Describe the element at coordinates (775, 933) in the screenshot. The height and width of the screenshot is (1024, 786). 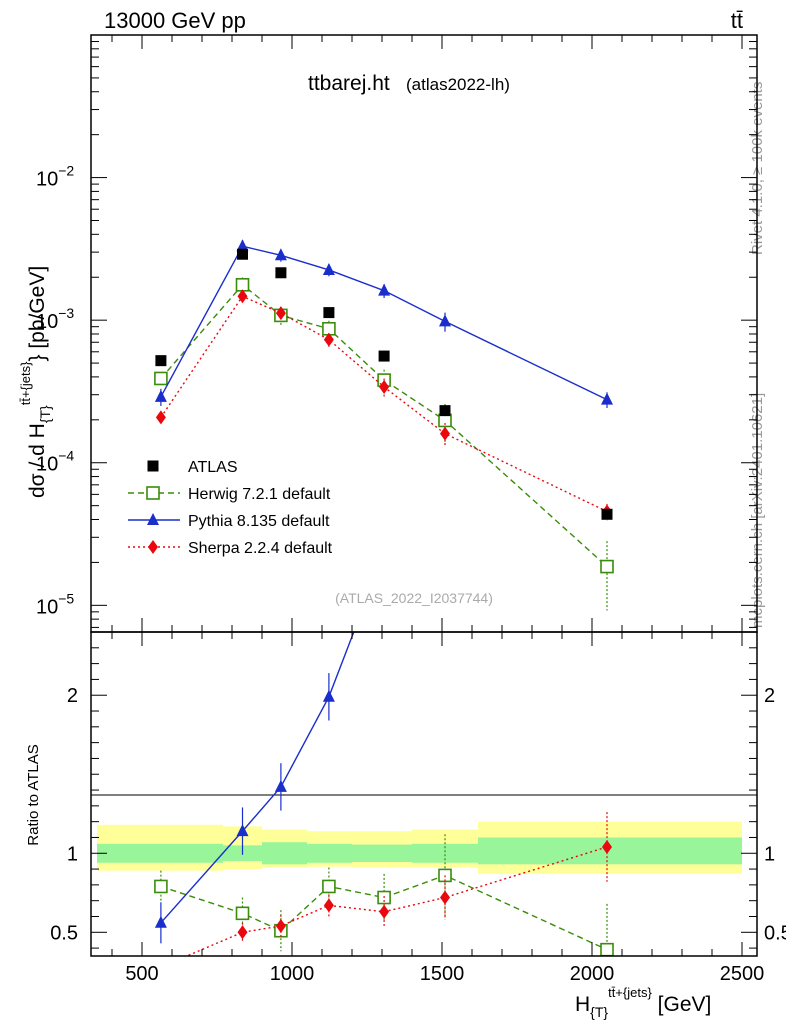
I see `ratio-tick-label-right: 0.5` at that location.